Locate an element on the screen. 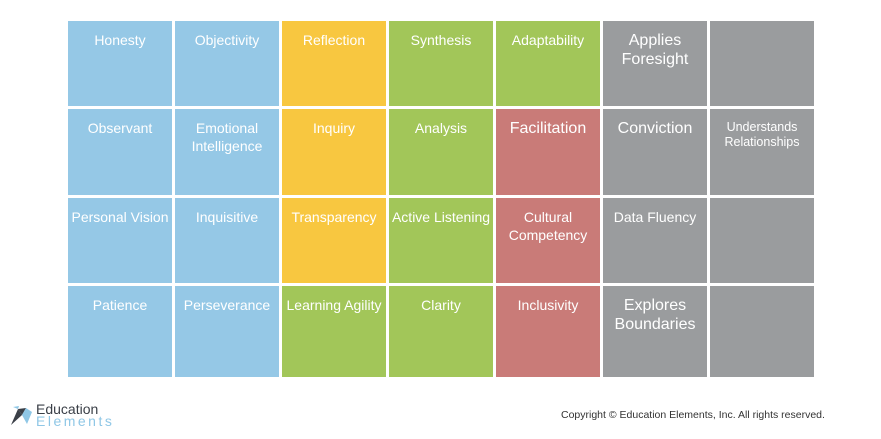 This screenshot has height=439, width=881. grid-cell: Emotional Intelligence is located at coordinates (227, 152).